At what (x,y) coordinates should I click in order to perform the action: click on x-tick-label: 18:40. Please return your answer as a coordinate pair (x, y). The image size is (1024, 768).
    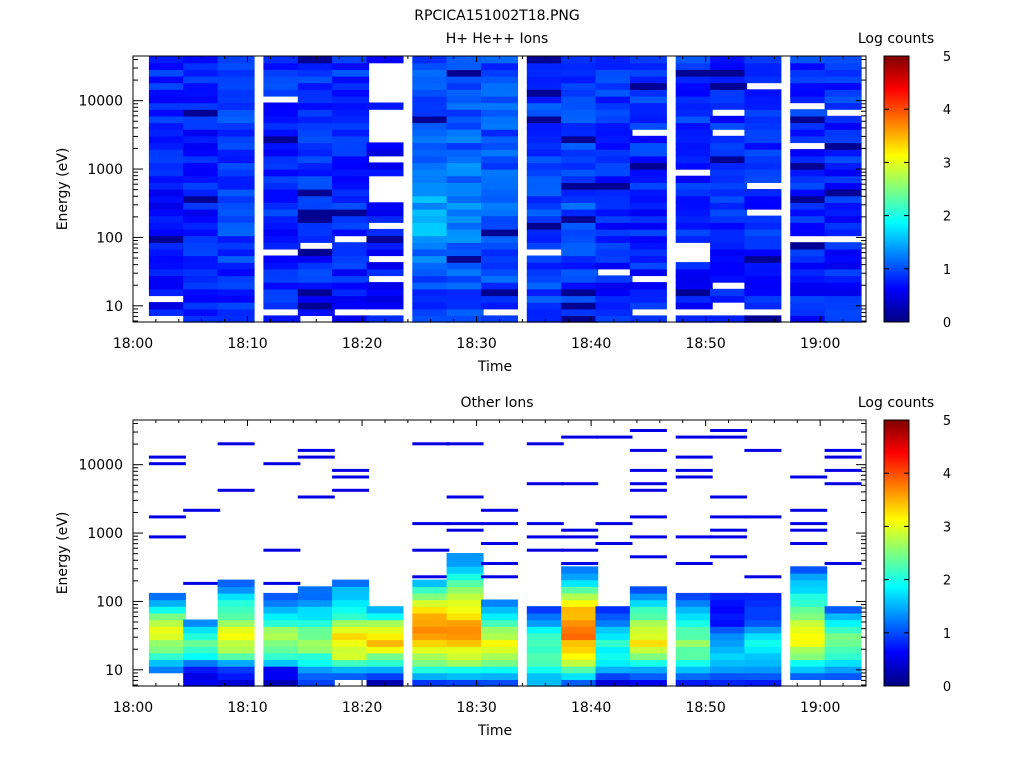
    Looking at the image, I should click on (591, 708).